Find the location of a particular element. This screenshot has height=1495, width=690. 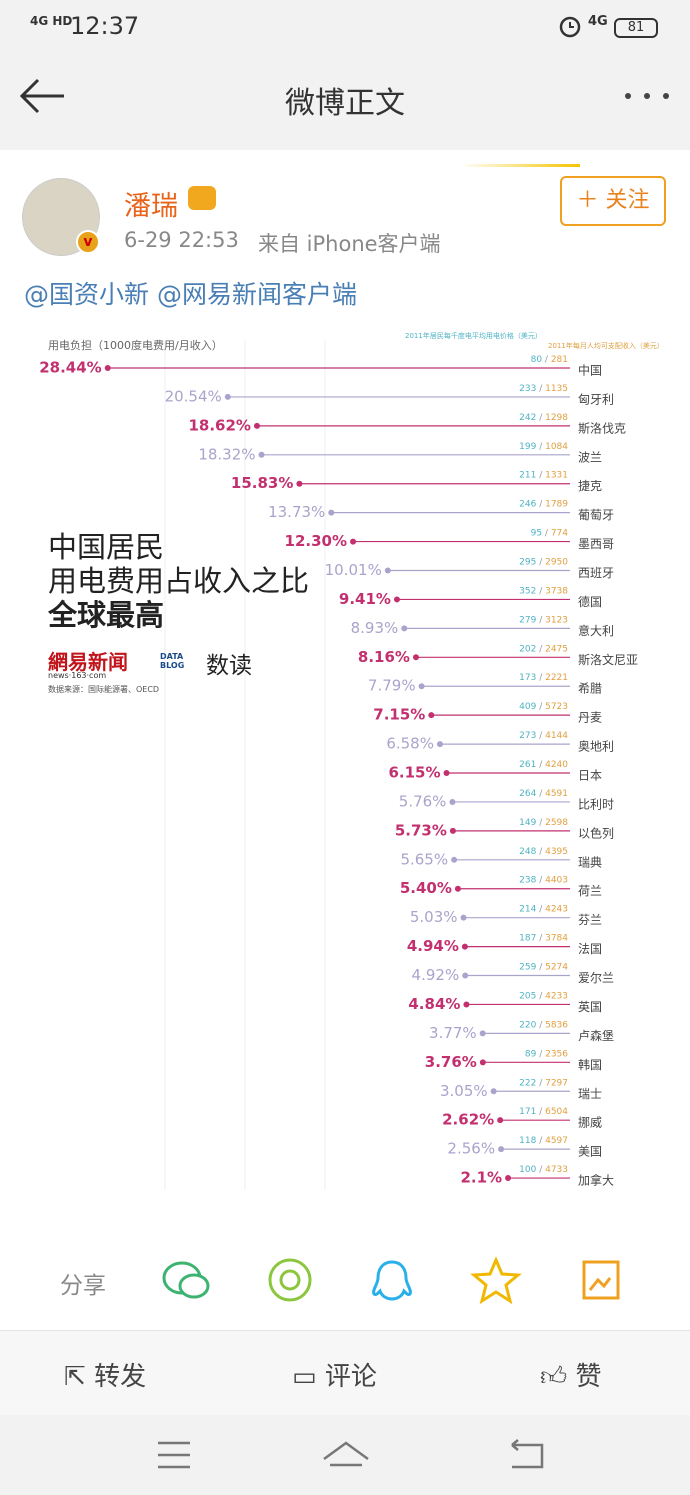

value-label: 13.73% is located at coordinates (296, 512).